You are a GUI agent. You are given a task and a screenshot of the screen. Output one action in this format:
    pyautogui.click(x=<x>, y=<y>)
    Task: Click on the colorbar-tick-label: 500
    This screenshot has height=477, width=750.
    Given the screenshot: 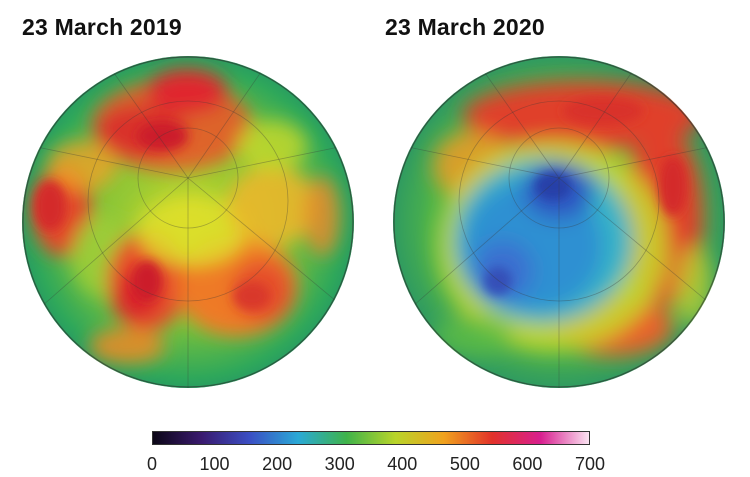 What is the action you would take?
    pyautogui.click(x=464, y=464)
    